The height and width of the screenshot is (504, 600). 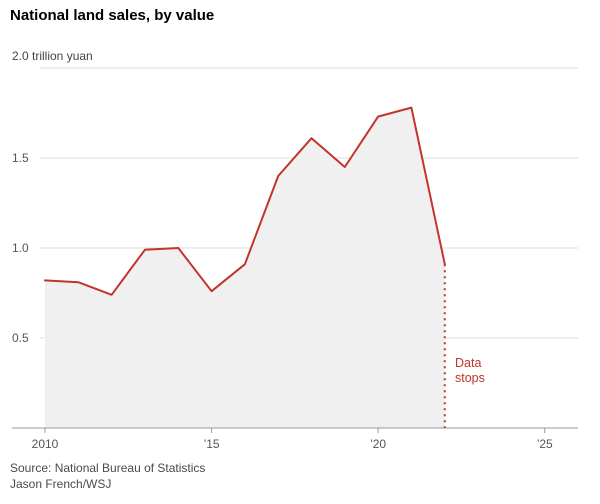 I want to click on x-tick-label: ’15, so click(x=212, y=444).